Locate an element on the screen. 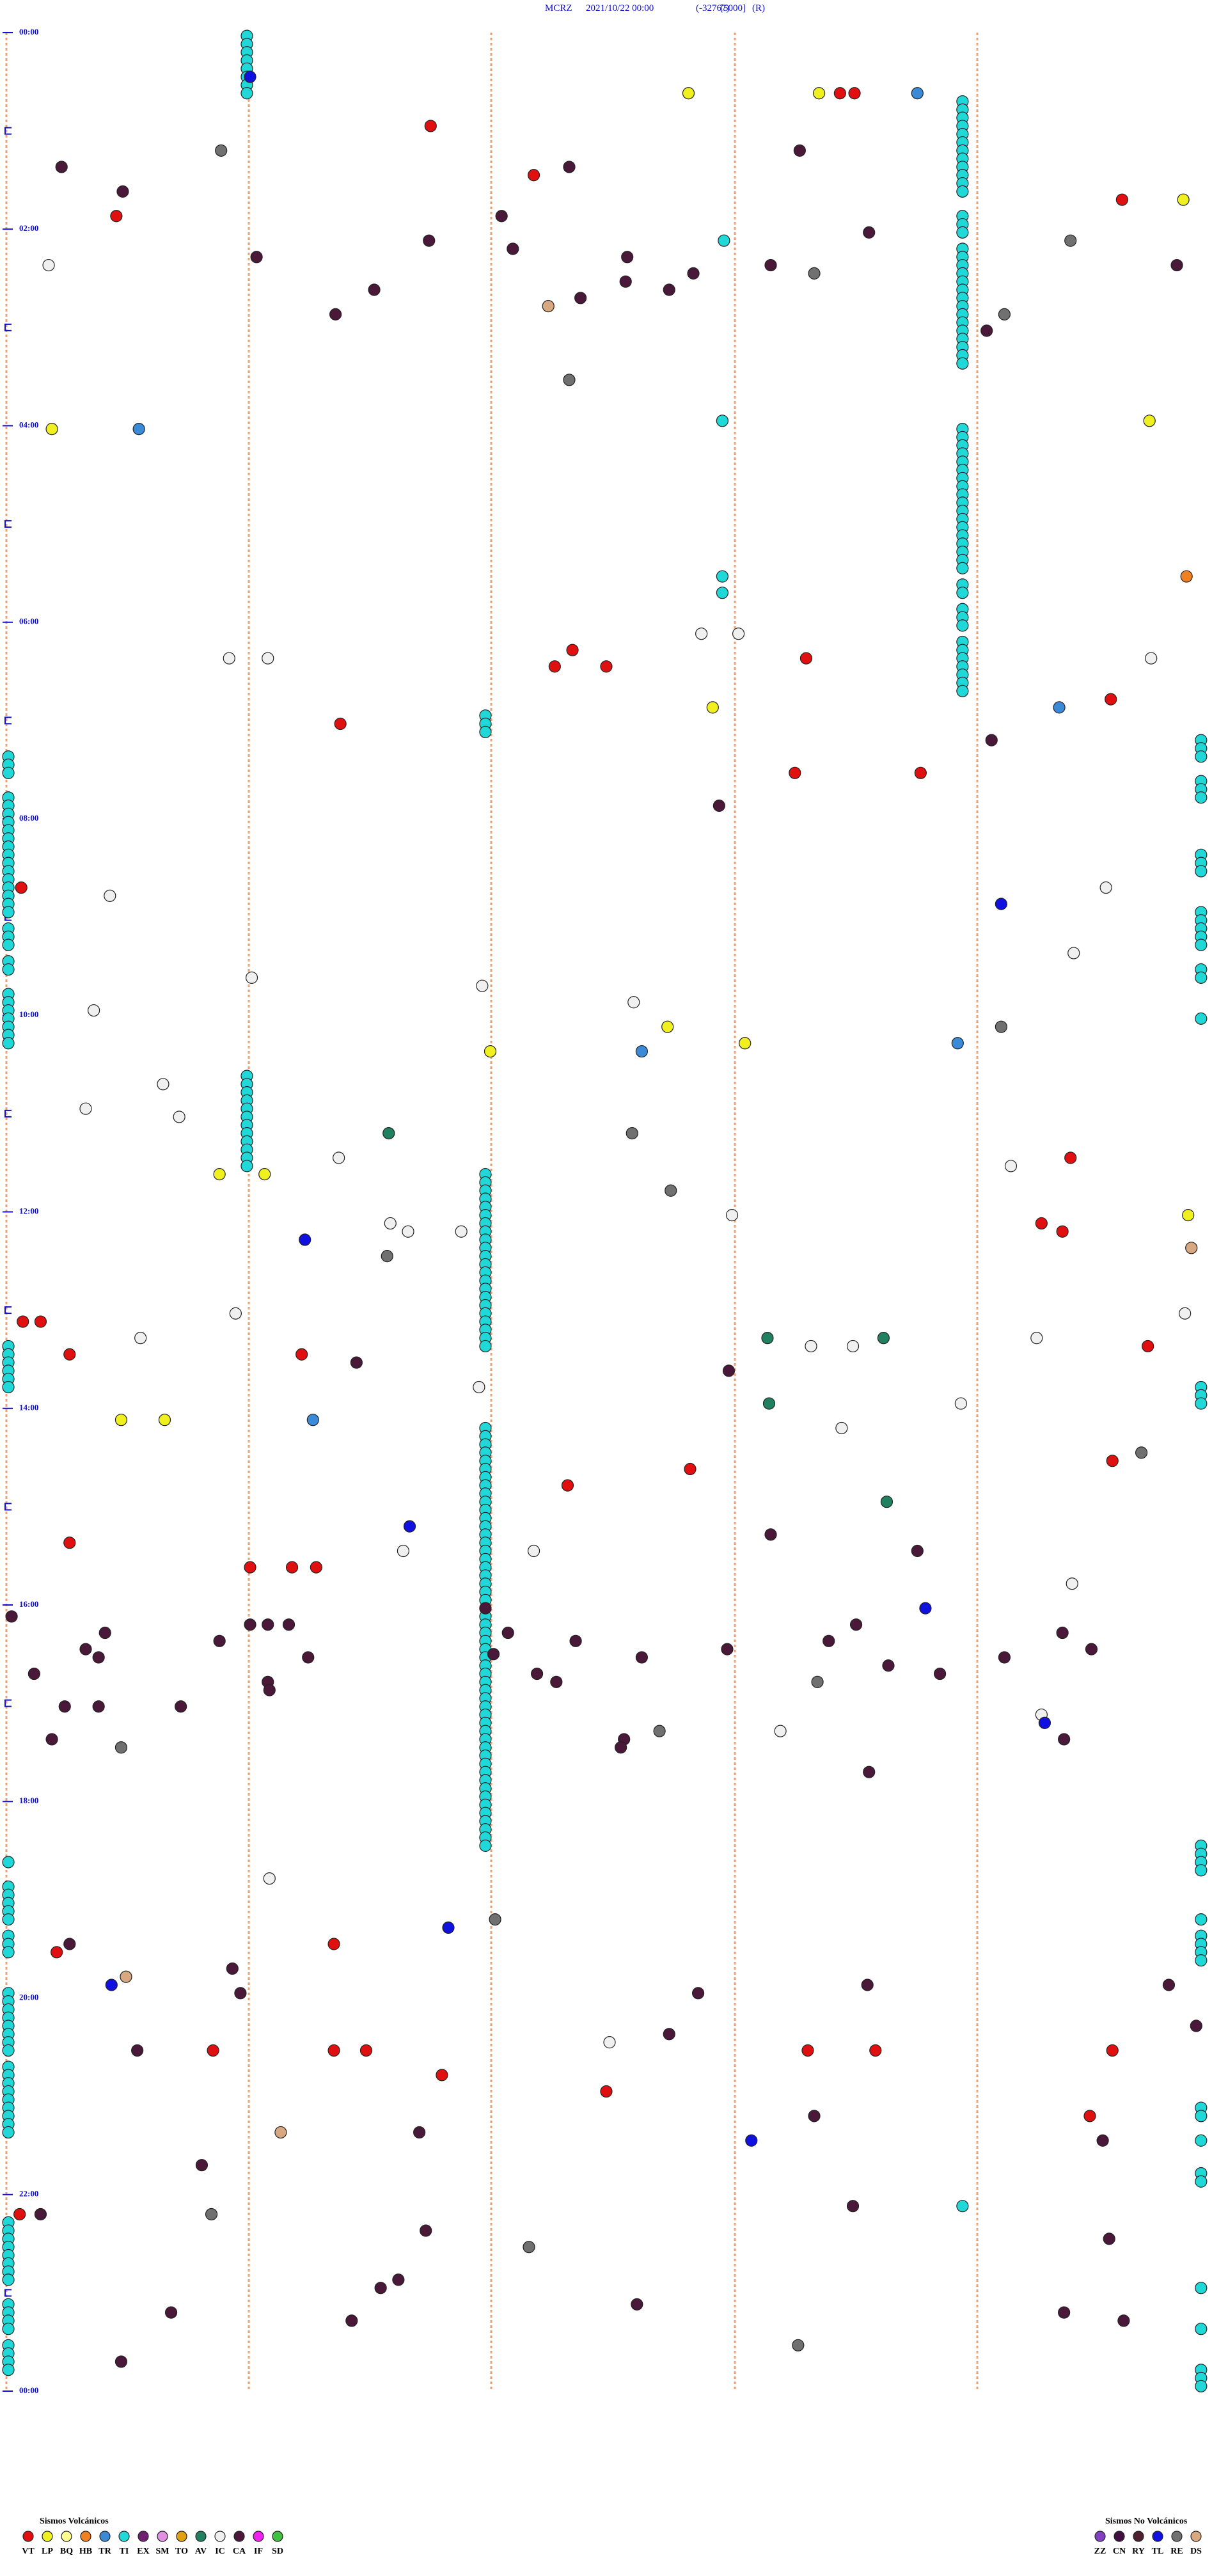 This screenshot has height=2576, width=1228. time-label: 04:00 is located at coordinates (28, 424).